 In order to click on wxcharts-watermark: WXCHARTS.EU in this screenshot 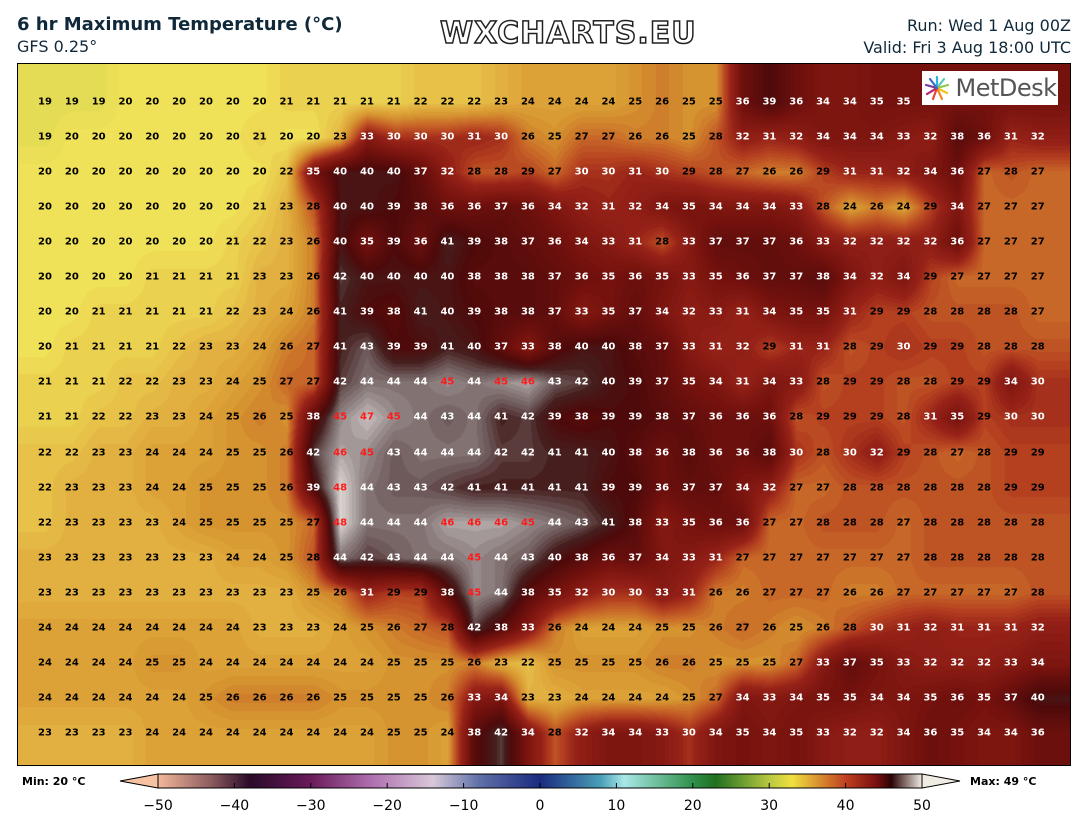, I will do `click(568, 33)`.